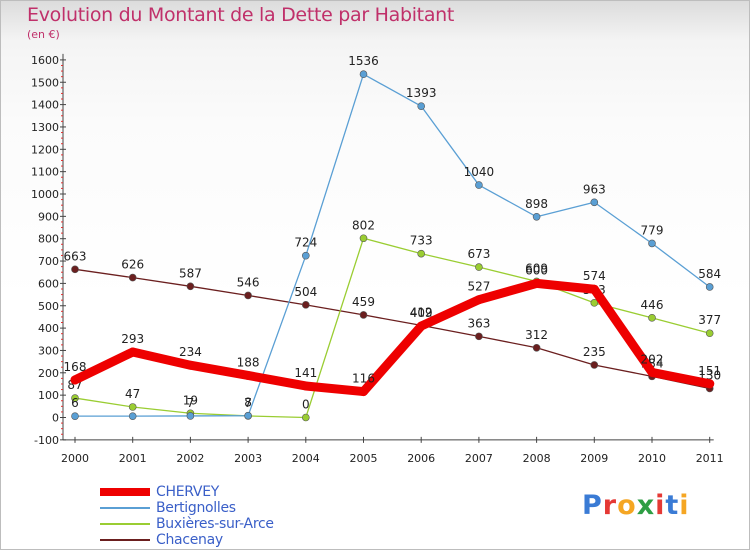  What do you see at coordinates (537, 458) in the screenshot?
I see `x-tick-label: 2008` at bounding box center [537, 458].